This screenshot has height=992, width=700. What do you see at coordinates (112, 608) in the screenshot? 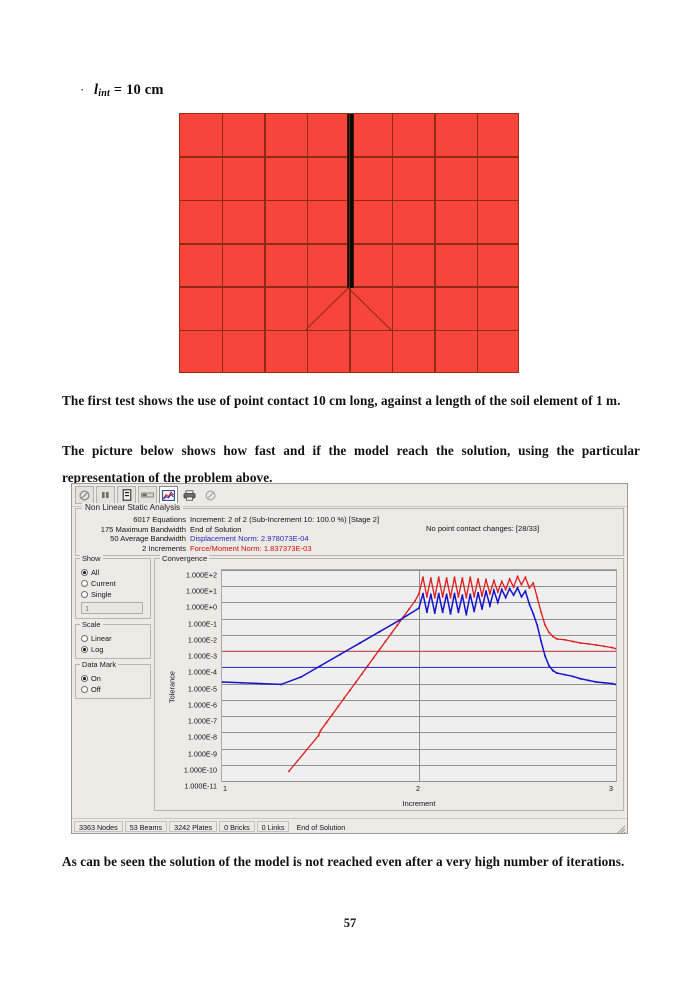
I see `single-increment-input: 1` at bounding box center [112, 608].